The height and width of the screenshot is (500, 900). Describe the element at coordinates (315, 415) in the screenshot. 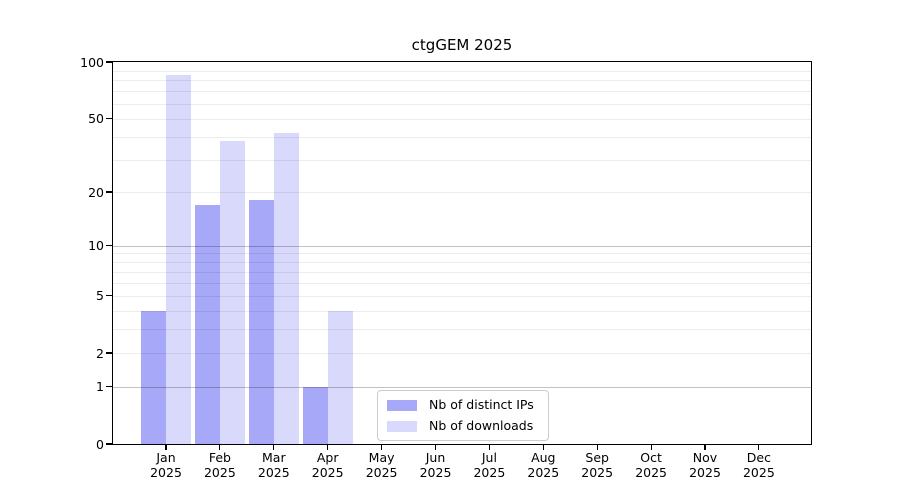

I see `bar-distinct-ips-apr` at that location.